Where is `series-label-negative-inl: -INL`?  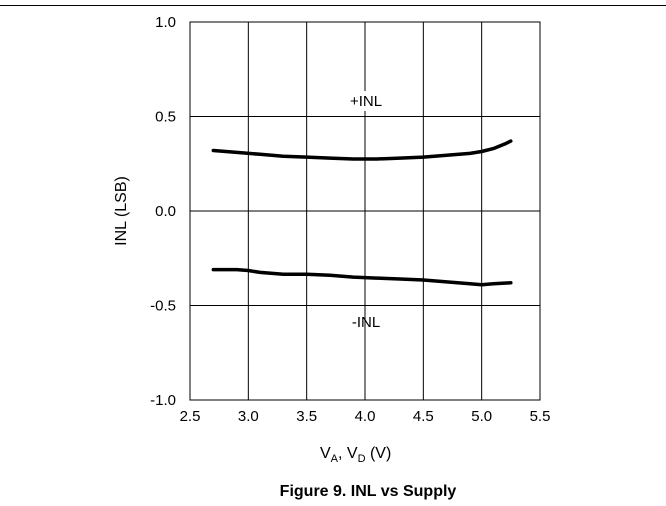 series-label-negative-inl: -INL is located at coordinates (366, 322).